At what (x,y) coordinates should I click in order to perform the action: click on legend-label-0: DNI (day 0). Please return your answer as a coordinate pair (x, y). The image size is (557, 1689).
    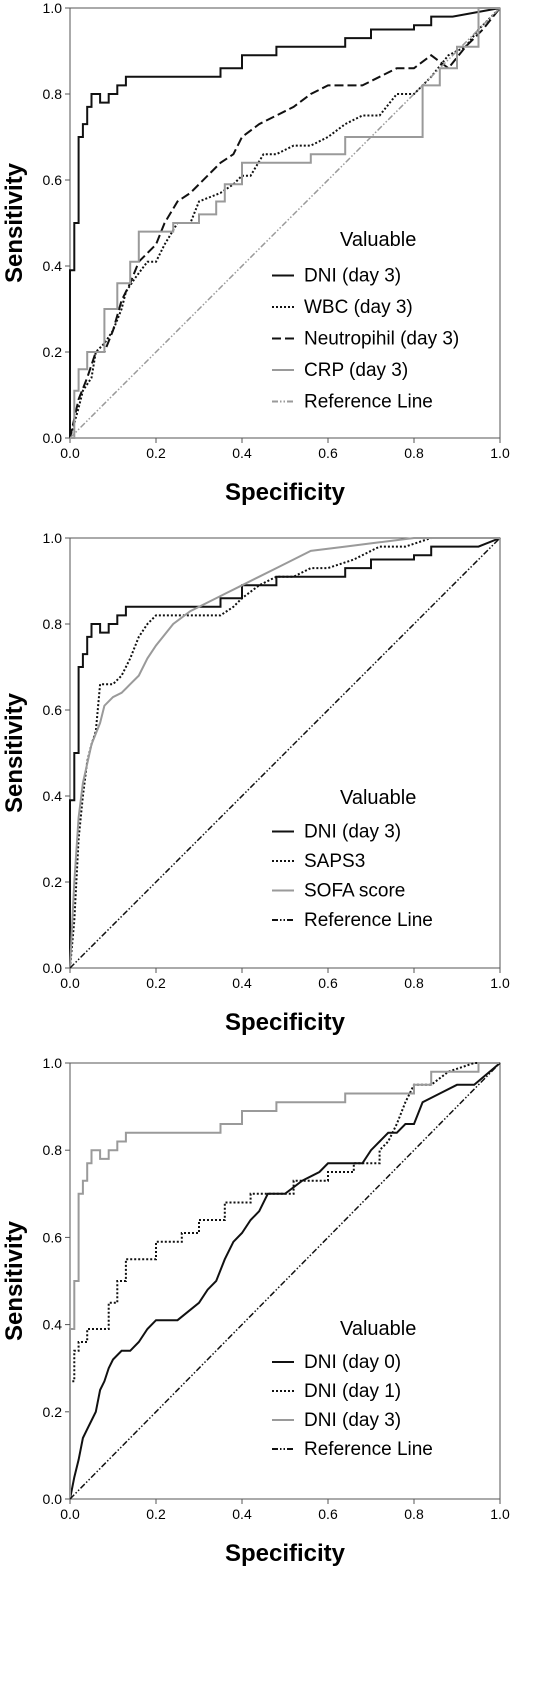
    Looking at the image, I should click on (352, 1362).